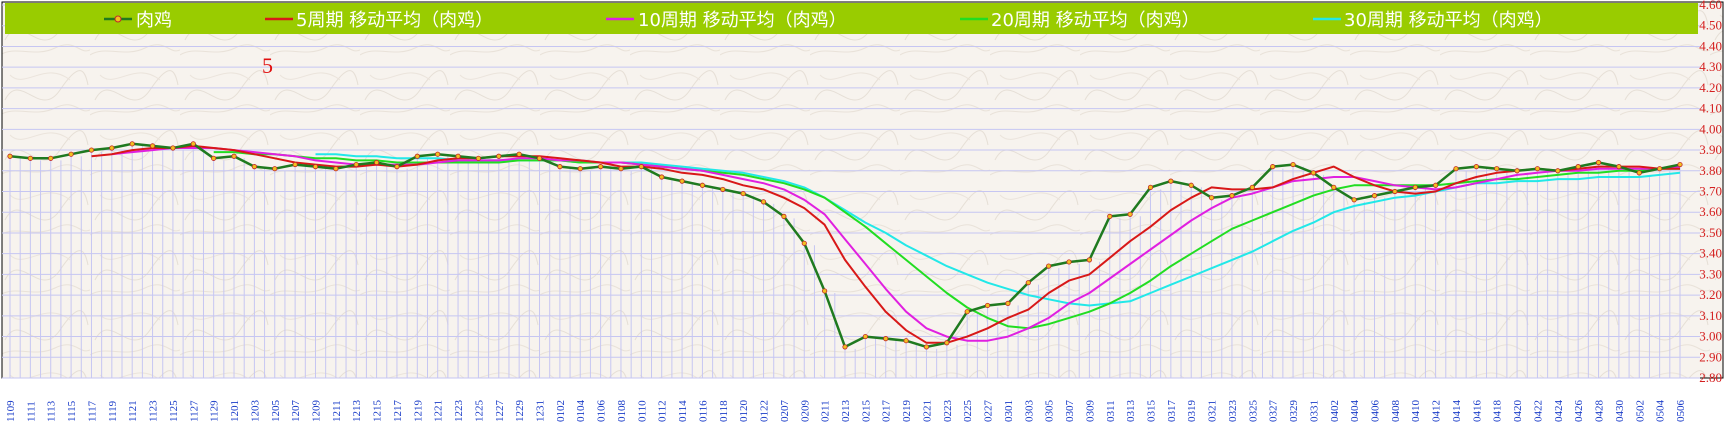 This screenshot has height=425, width=1725. I want to click on x-tick-label: 0211, so click(826, 411).